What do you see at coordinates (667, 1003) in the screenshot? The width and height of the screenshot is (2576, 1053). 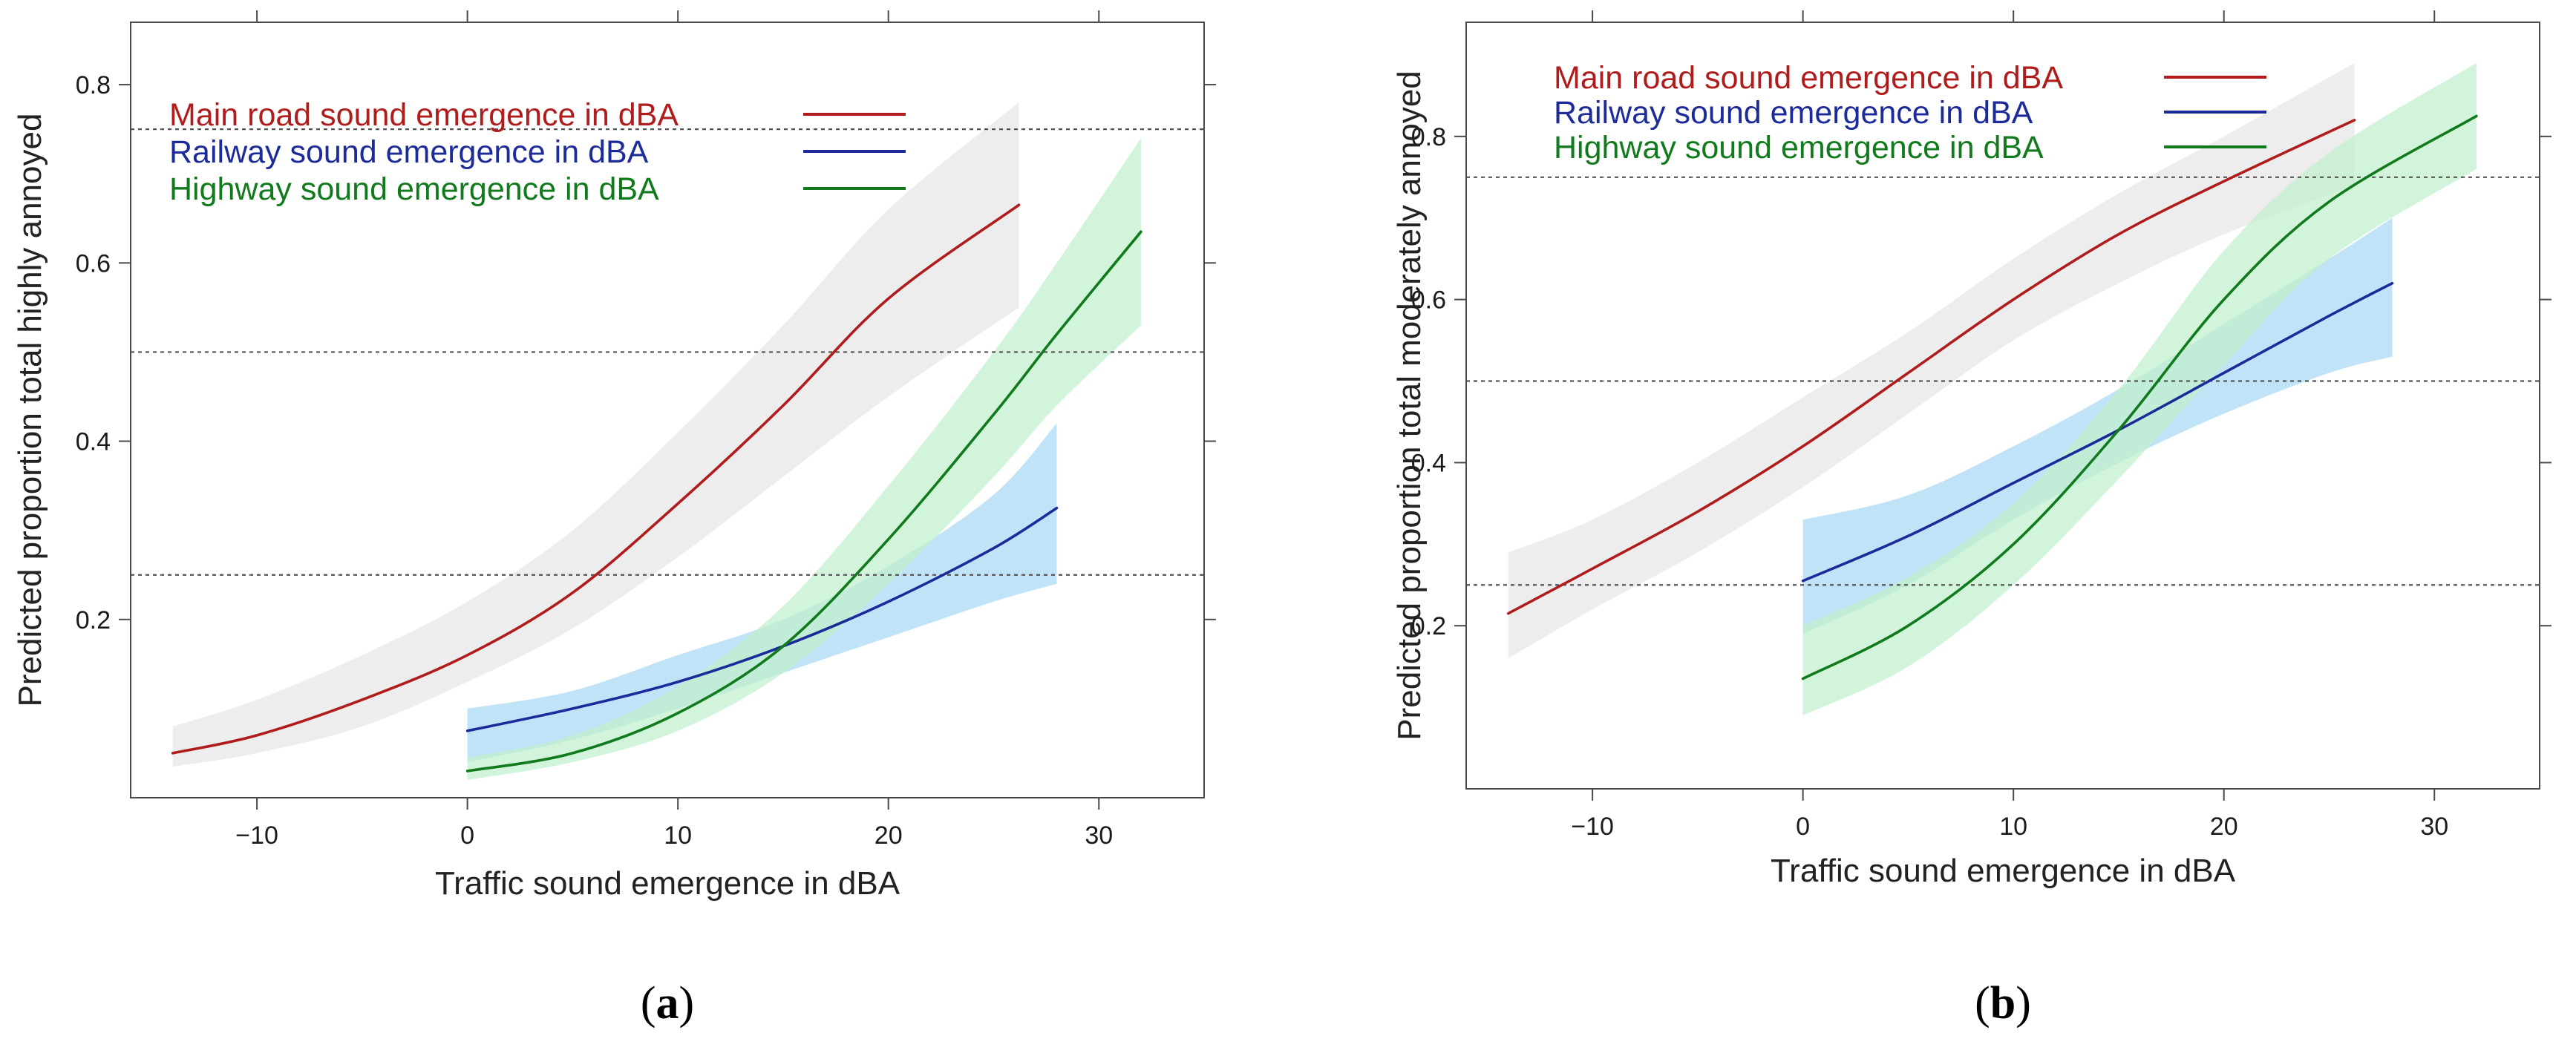 I see `panel-label: (a)` at bounding box center [667, 1003].